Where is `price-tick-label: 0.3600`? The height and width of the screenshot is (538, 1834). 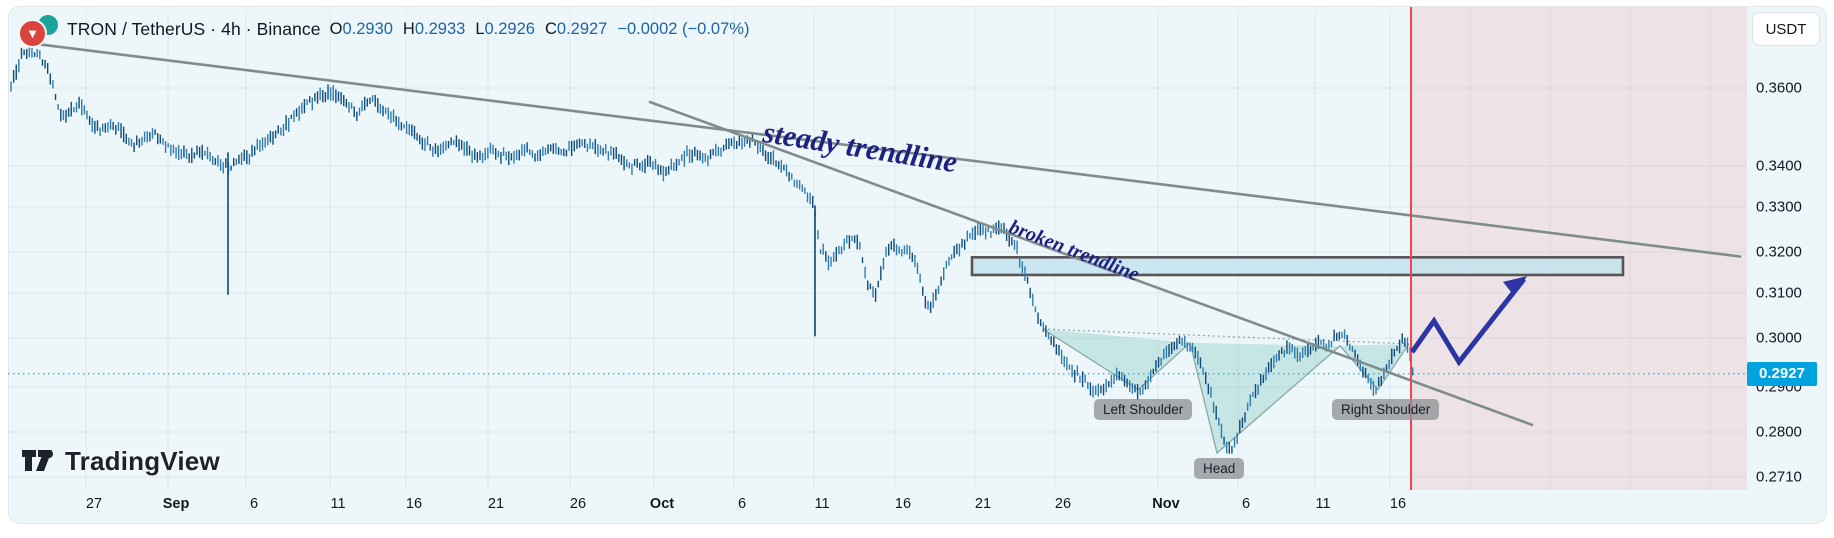
price-tick-label: 0.3600 is located at coordinates (1779, 88).